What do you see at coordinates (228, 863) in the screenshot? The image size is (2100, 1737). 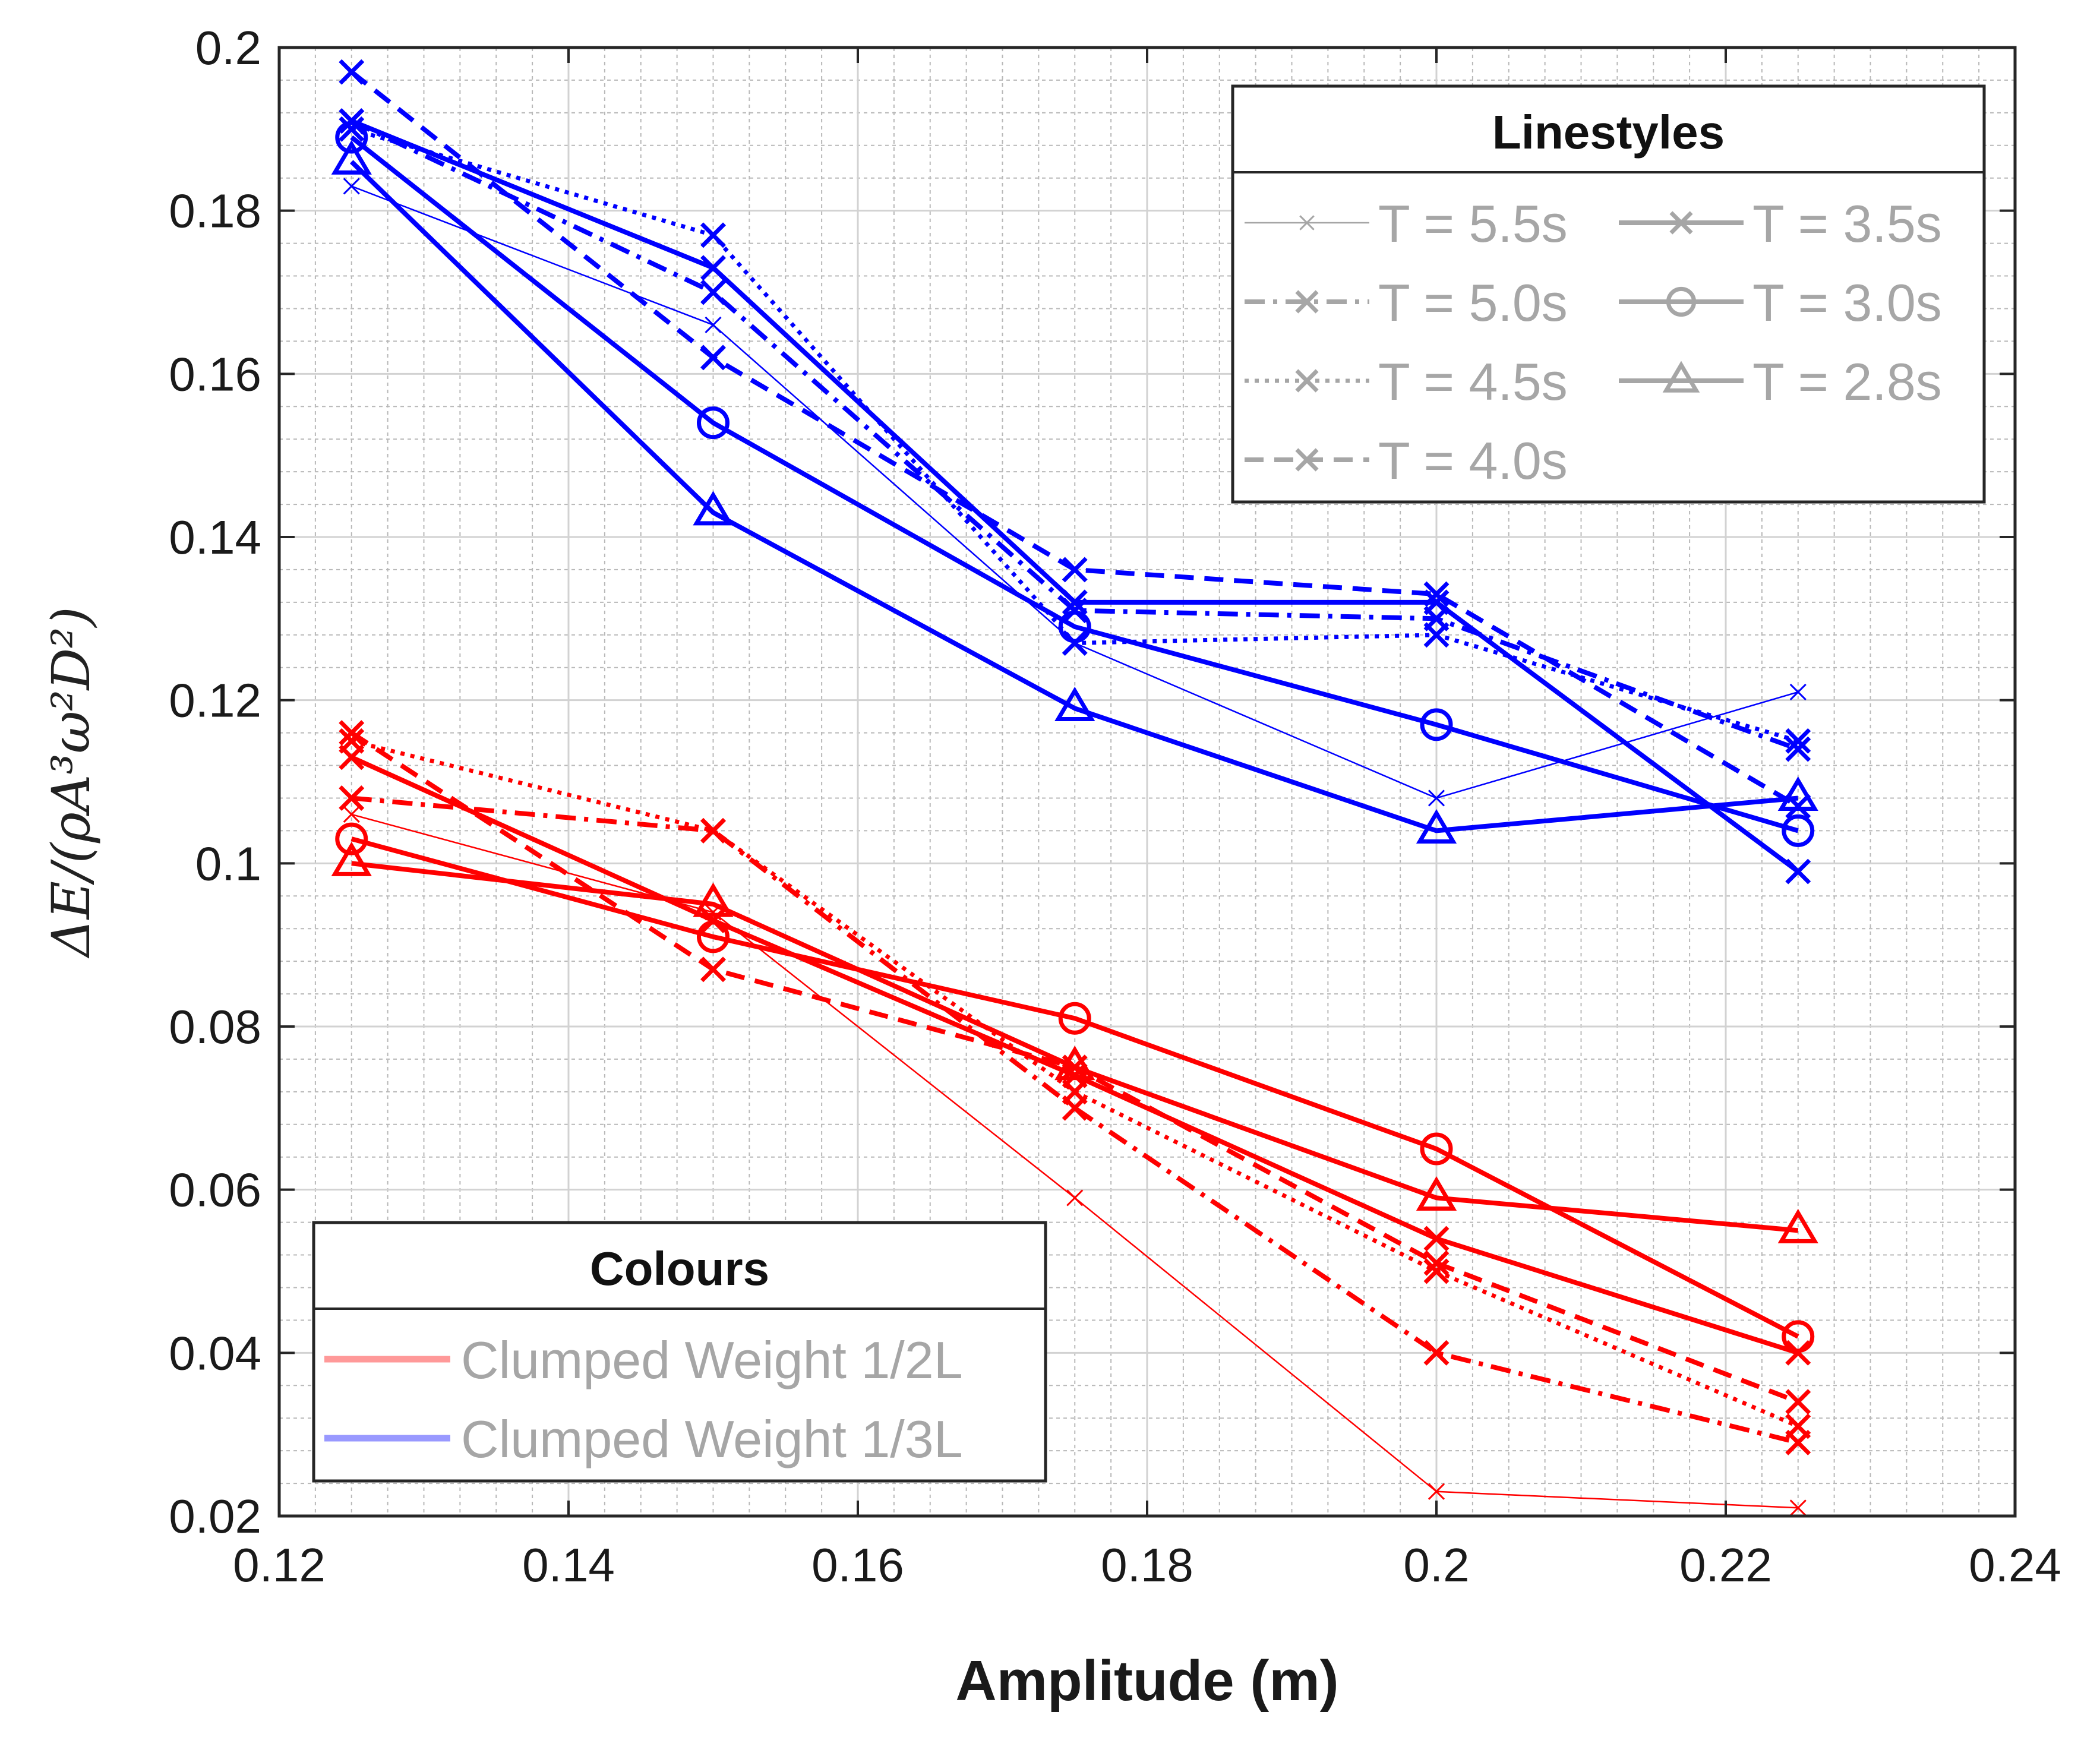 I see `y-tick-label: 0.1` at bounding box center [228, 863].